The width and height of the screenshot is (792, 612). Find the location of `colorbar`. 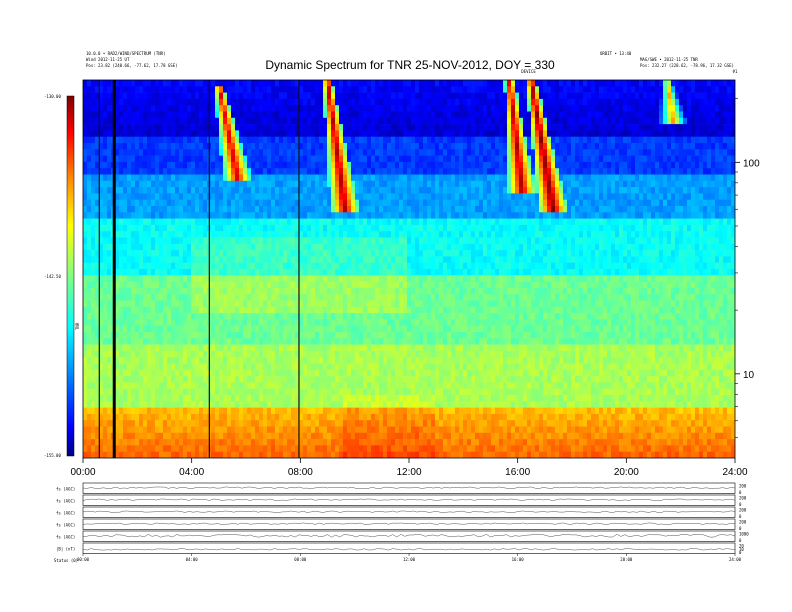

colorbar is located at coordinates (70, 276).